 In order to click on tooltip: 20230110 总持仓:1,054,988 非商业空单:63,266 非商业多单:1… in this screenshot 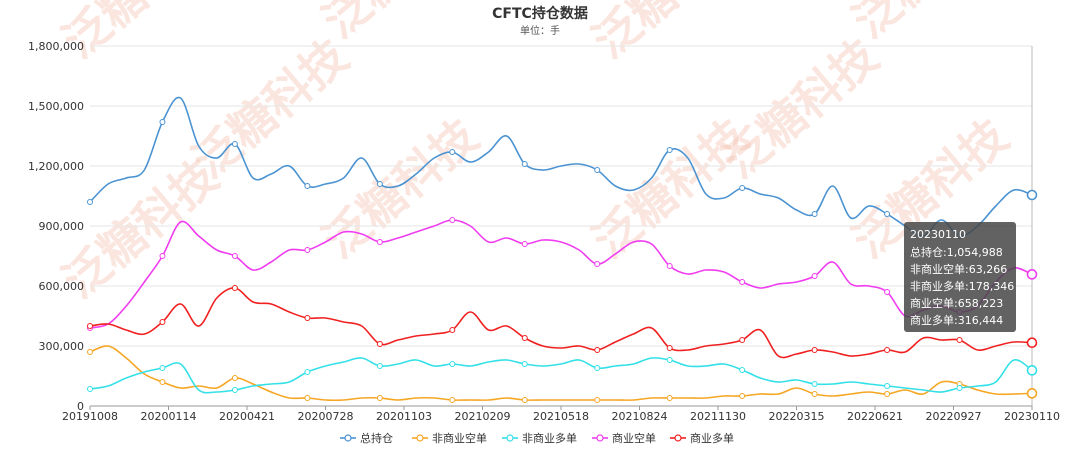, I will do `click(960, 277)`.